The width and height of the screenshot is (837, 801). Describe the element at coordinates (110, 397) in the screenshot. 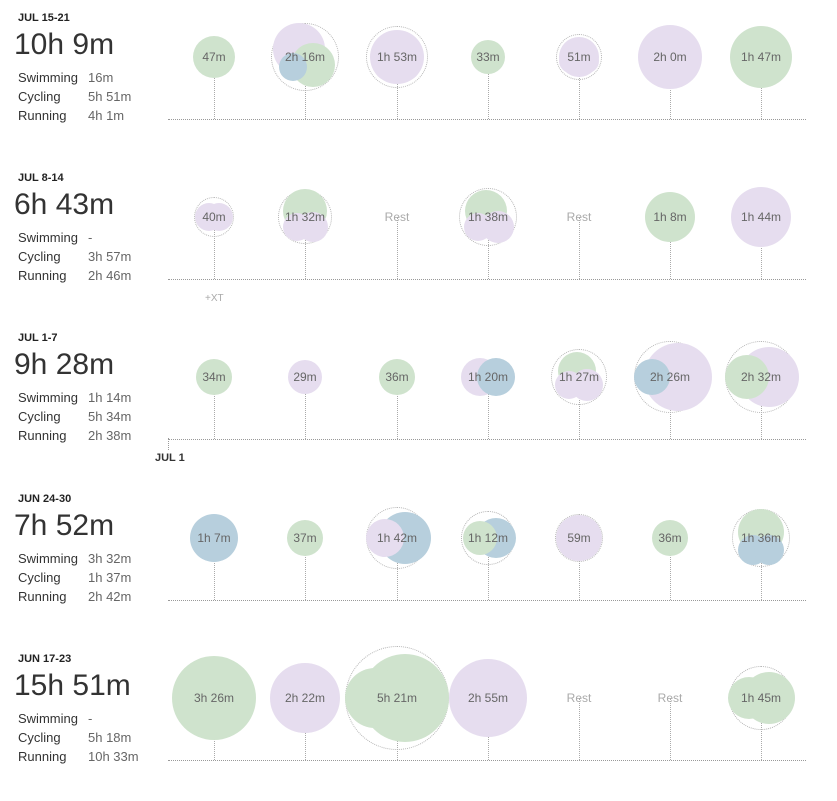

I see `swimming-total: 1h 14m` at that location.